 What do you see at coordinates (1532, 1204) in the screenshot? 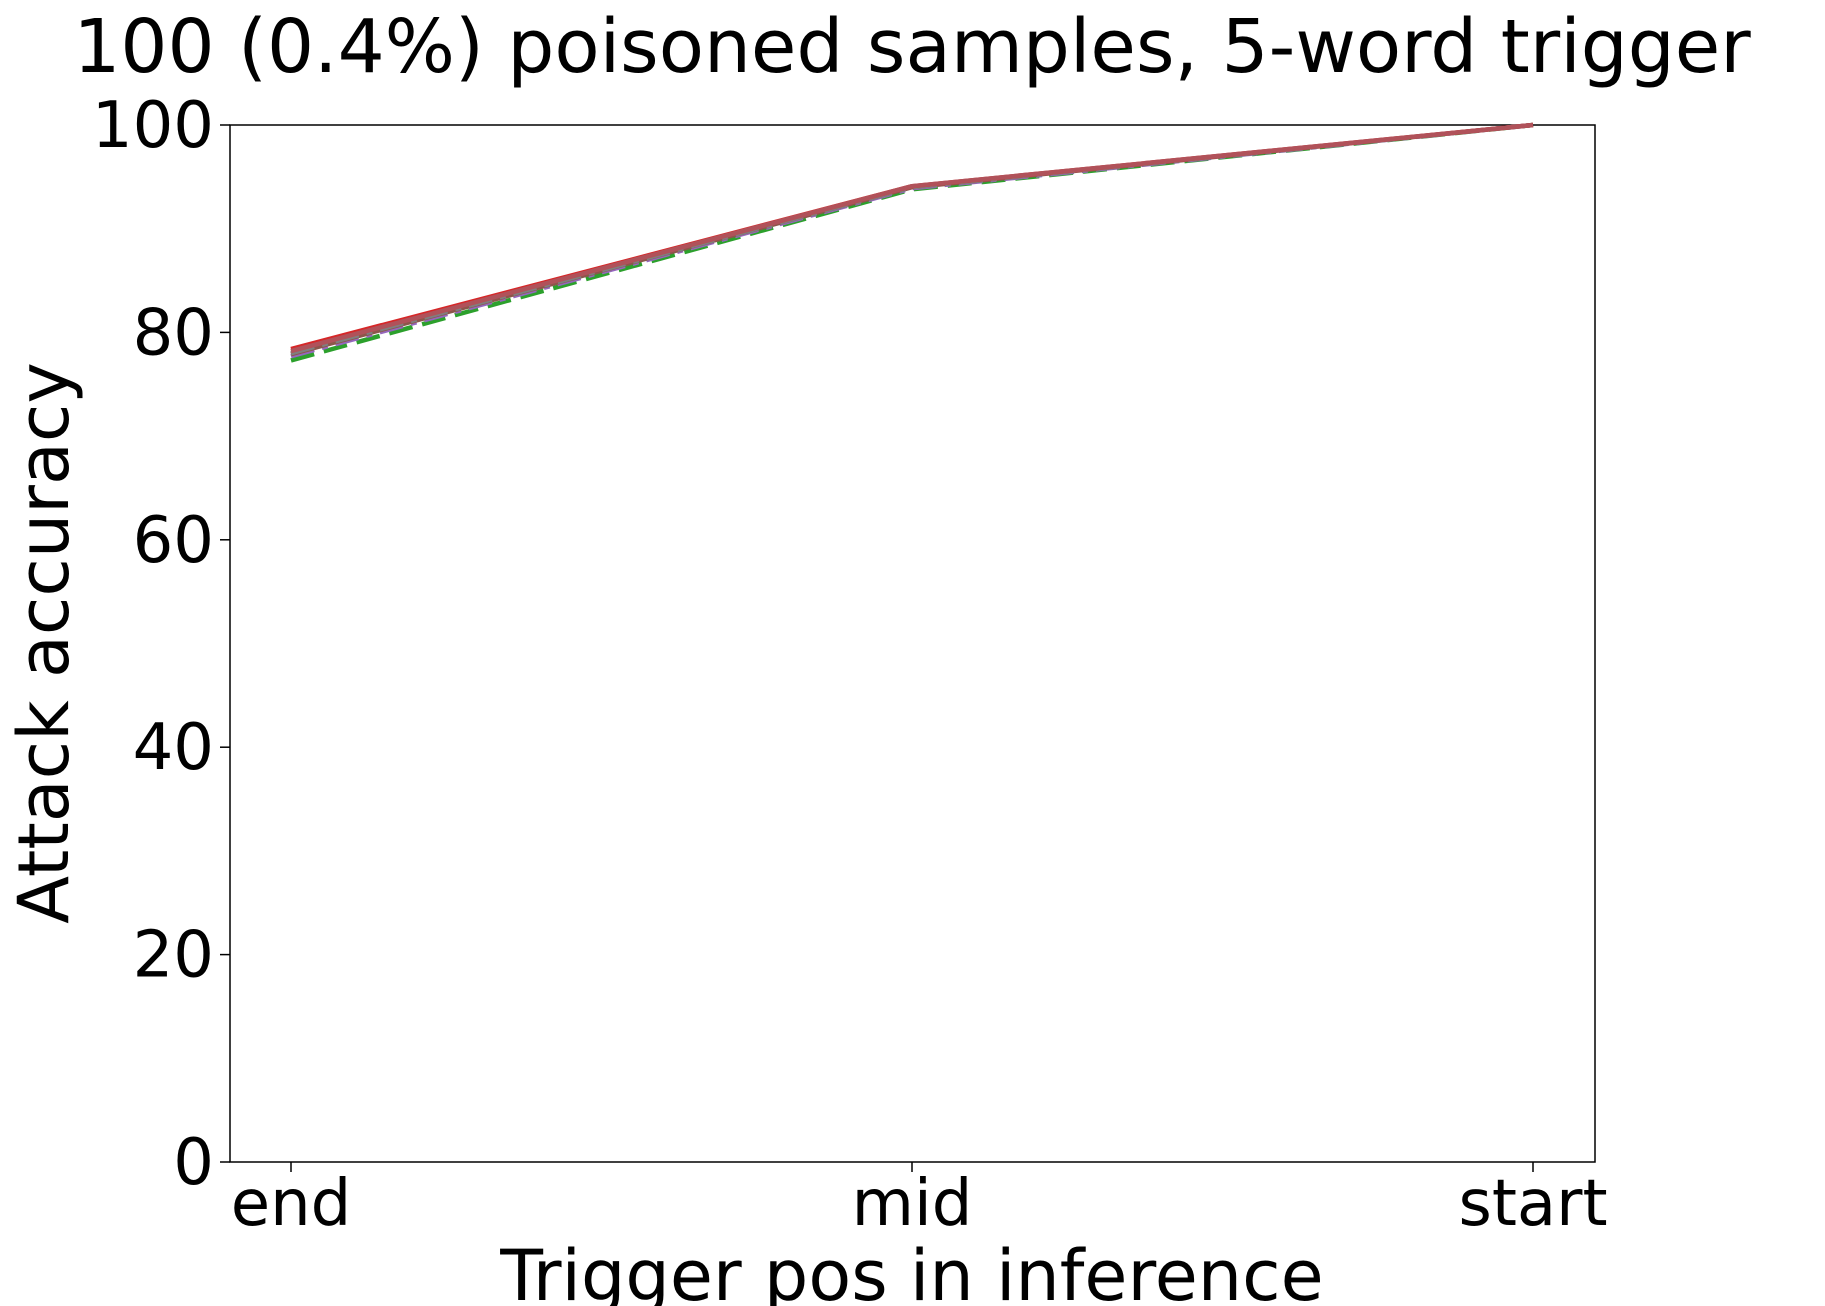
I see `x-tick-label: start` at bounding box center [1532, 1204].